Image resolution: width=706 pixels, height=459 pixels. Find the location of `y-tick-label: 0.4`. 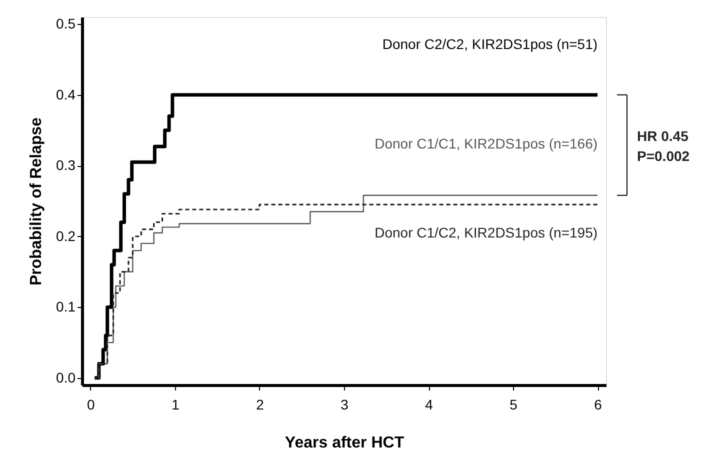

y-tick-label: 0.4 is located at coordinates (66, 94).